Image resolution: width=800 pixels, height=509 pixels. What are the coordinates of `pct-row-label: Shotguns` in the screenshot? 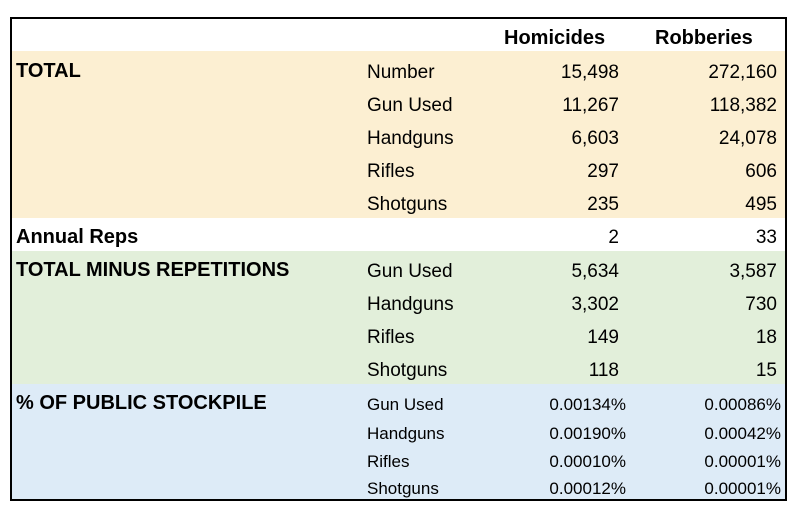 It's located at (403, 488).